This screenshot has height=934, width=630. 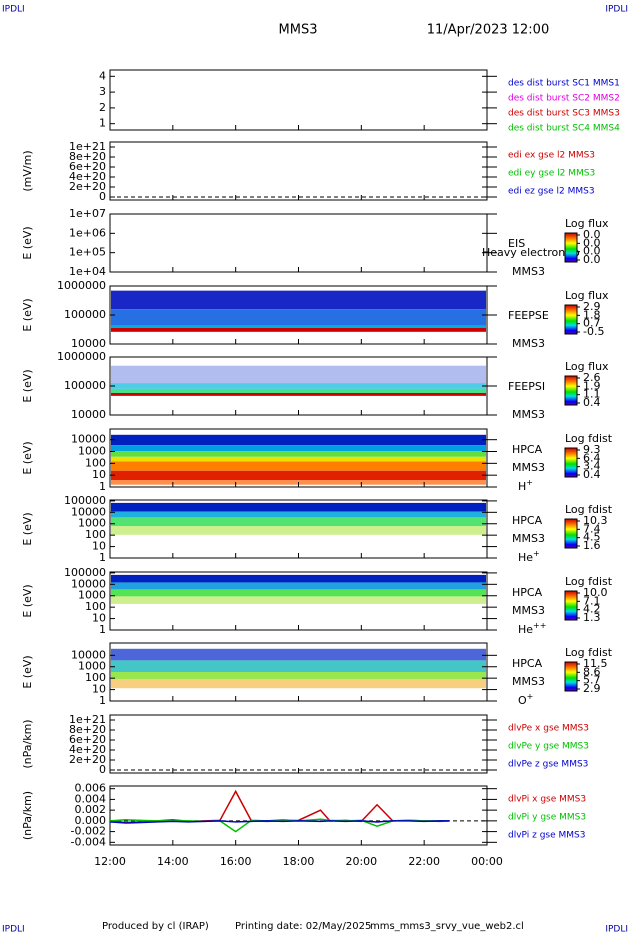 I want to click on y-tick-label: 0.000, so click(x=91, y=820).